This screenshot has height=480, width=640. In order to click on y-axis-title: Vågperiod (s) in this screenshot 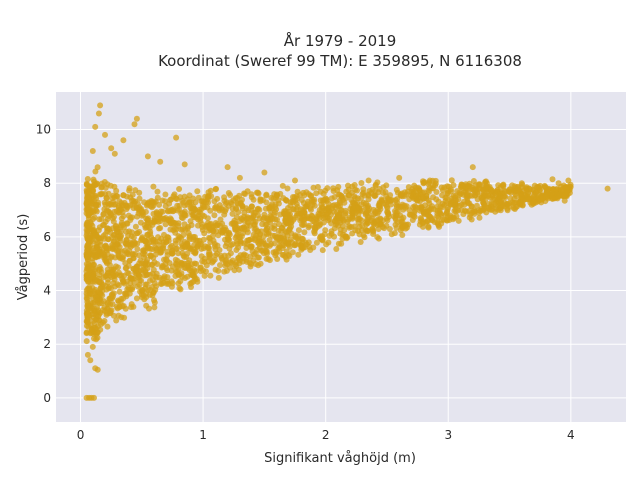, I will do `click(23, 257)`.